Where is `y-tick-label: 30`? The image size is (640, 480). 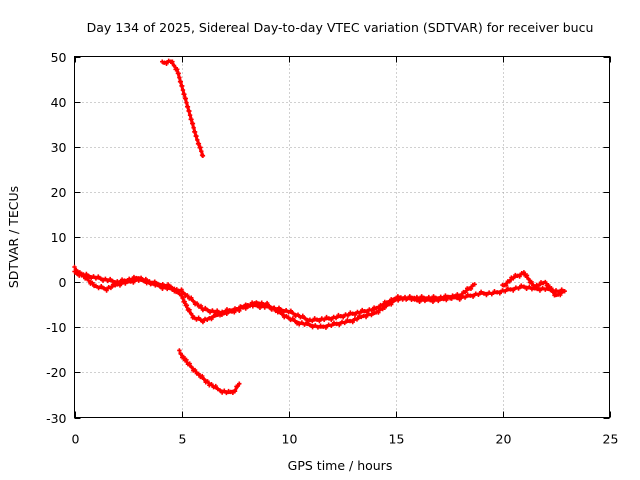 y-tick-label: 30 is located at coordinates (59, 147).